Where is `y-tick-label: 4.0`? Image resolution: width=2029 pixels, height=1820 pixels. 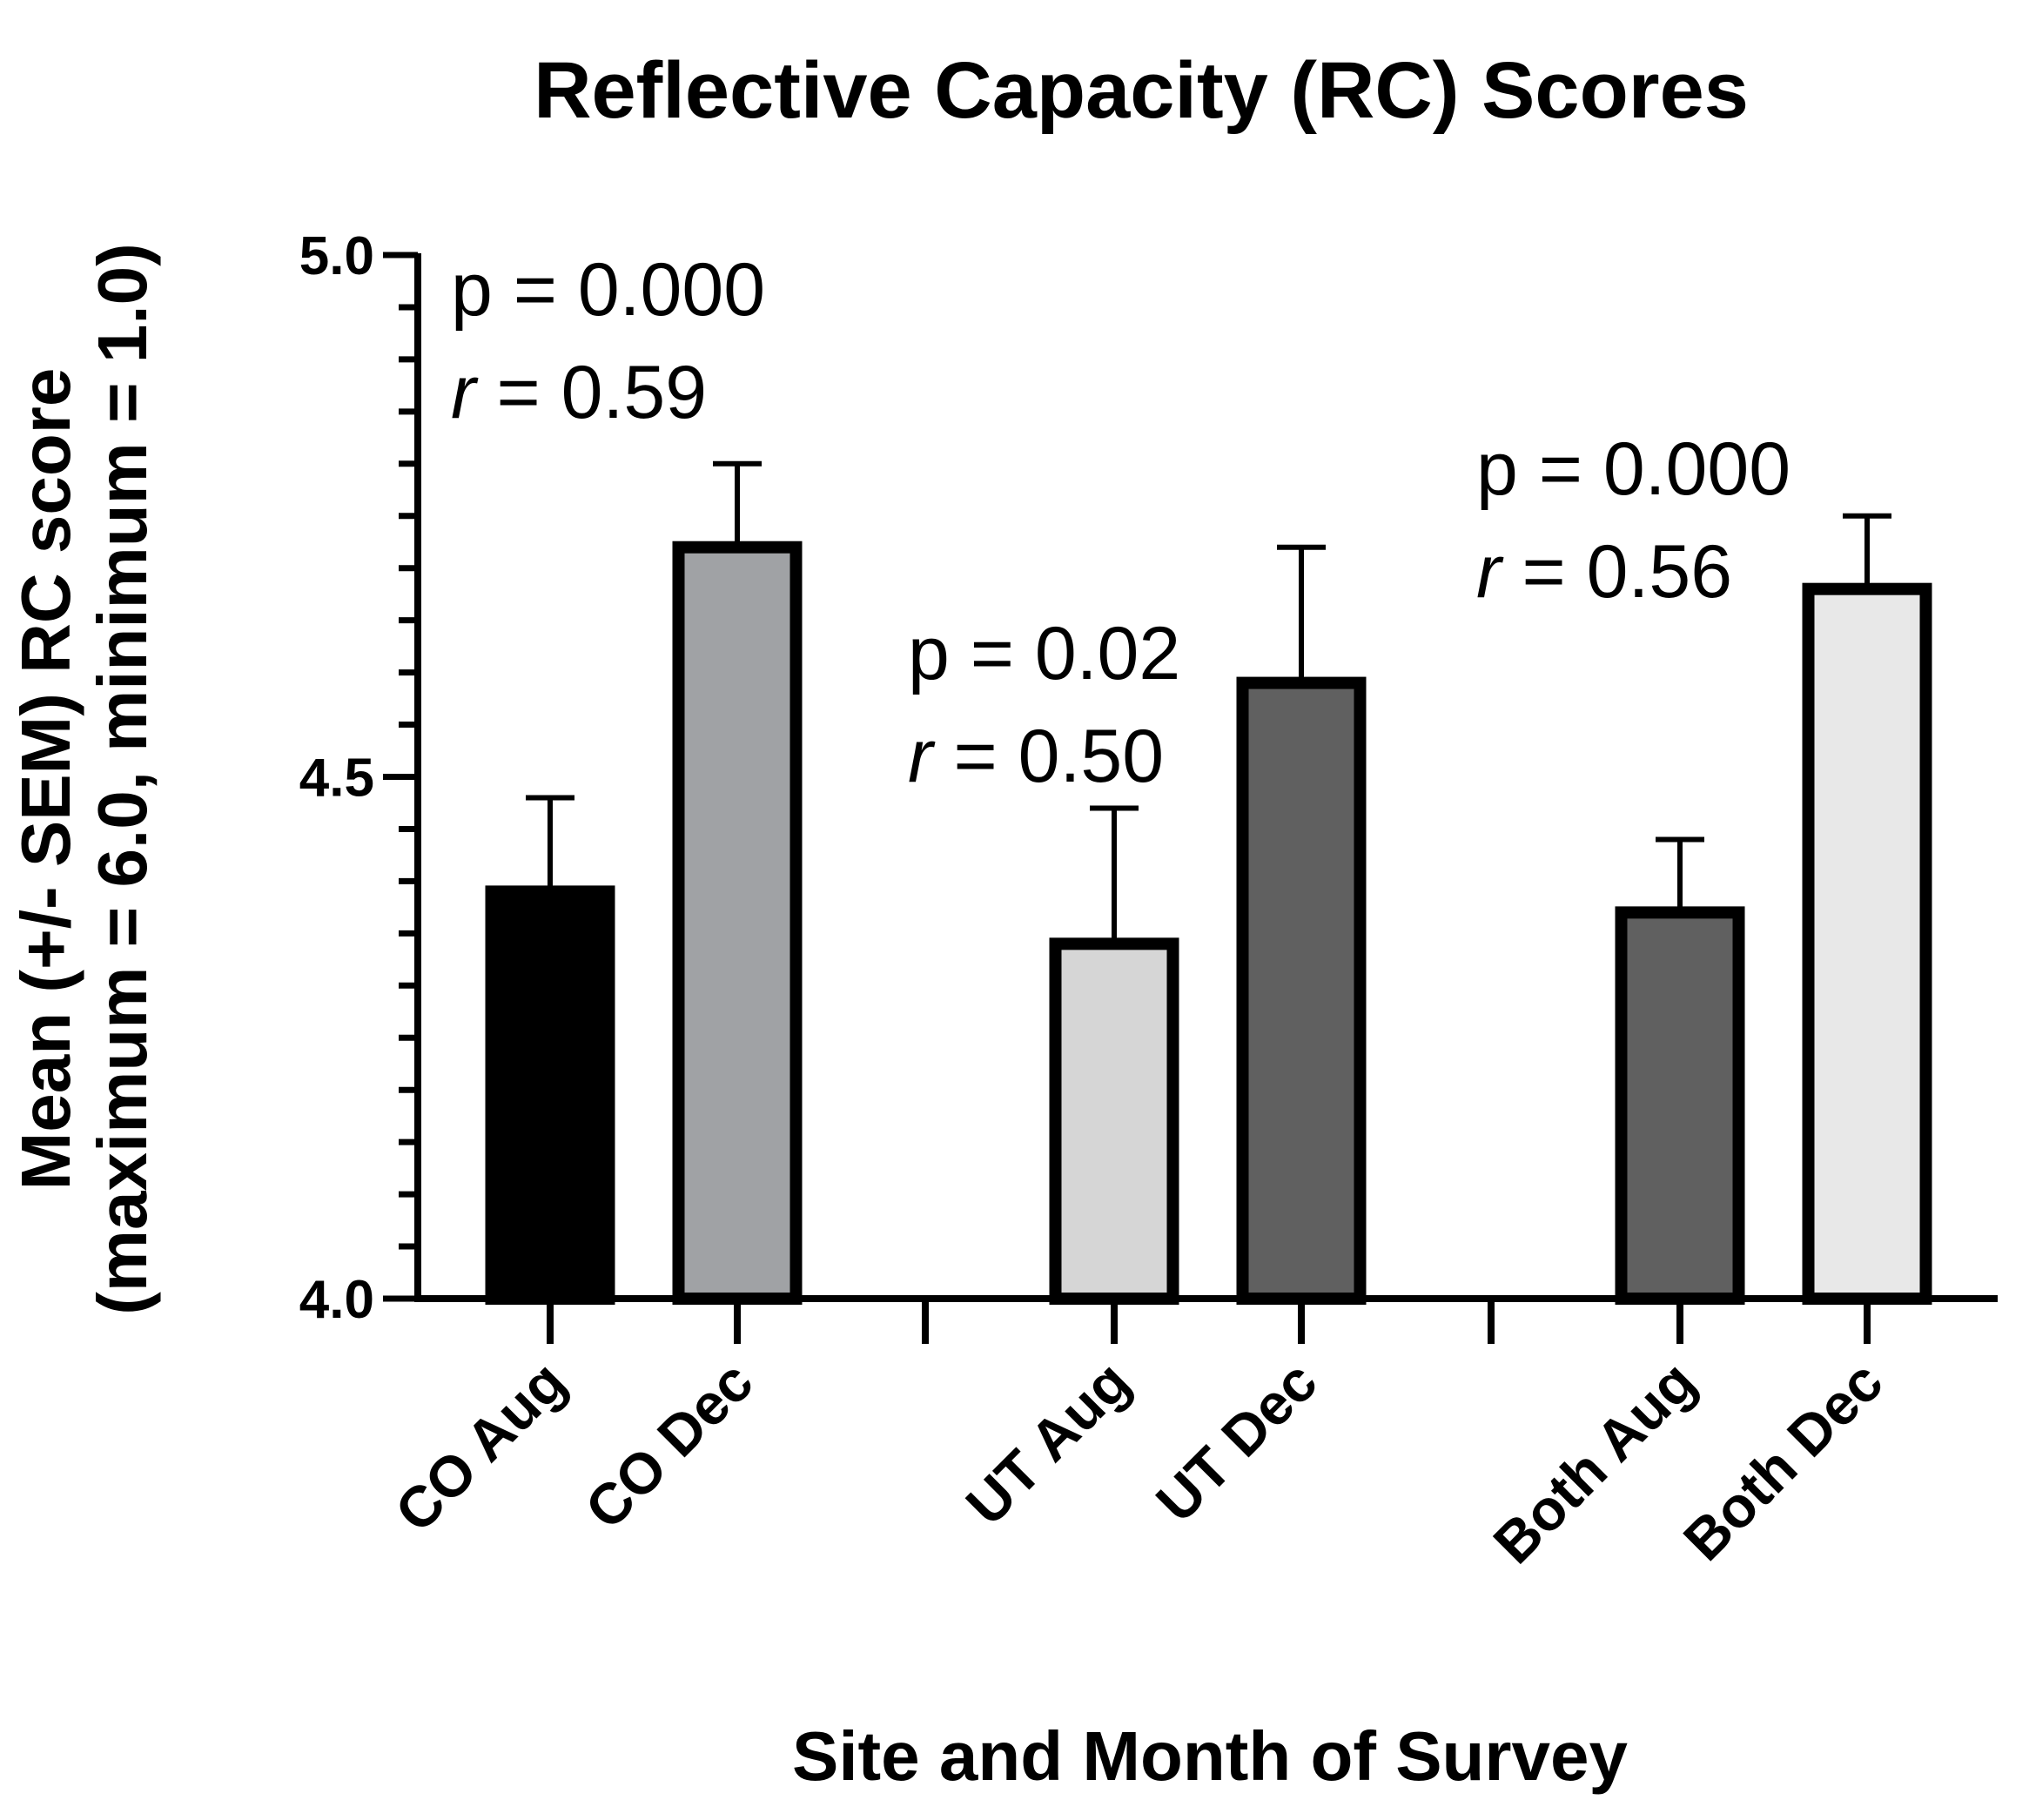
y-tick-label: 4.0 is located at coordinates (336, 1300).